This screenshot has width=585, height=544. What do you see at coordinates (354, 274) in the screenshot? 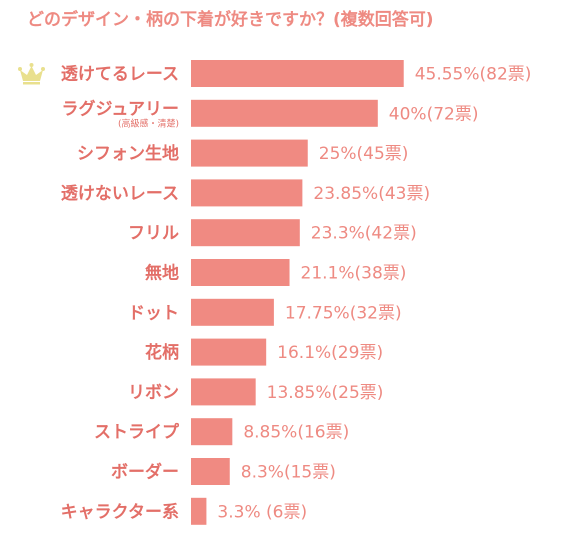
I see `value-label: 21.1%(38票)` at bounding box center [354, 274].